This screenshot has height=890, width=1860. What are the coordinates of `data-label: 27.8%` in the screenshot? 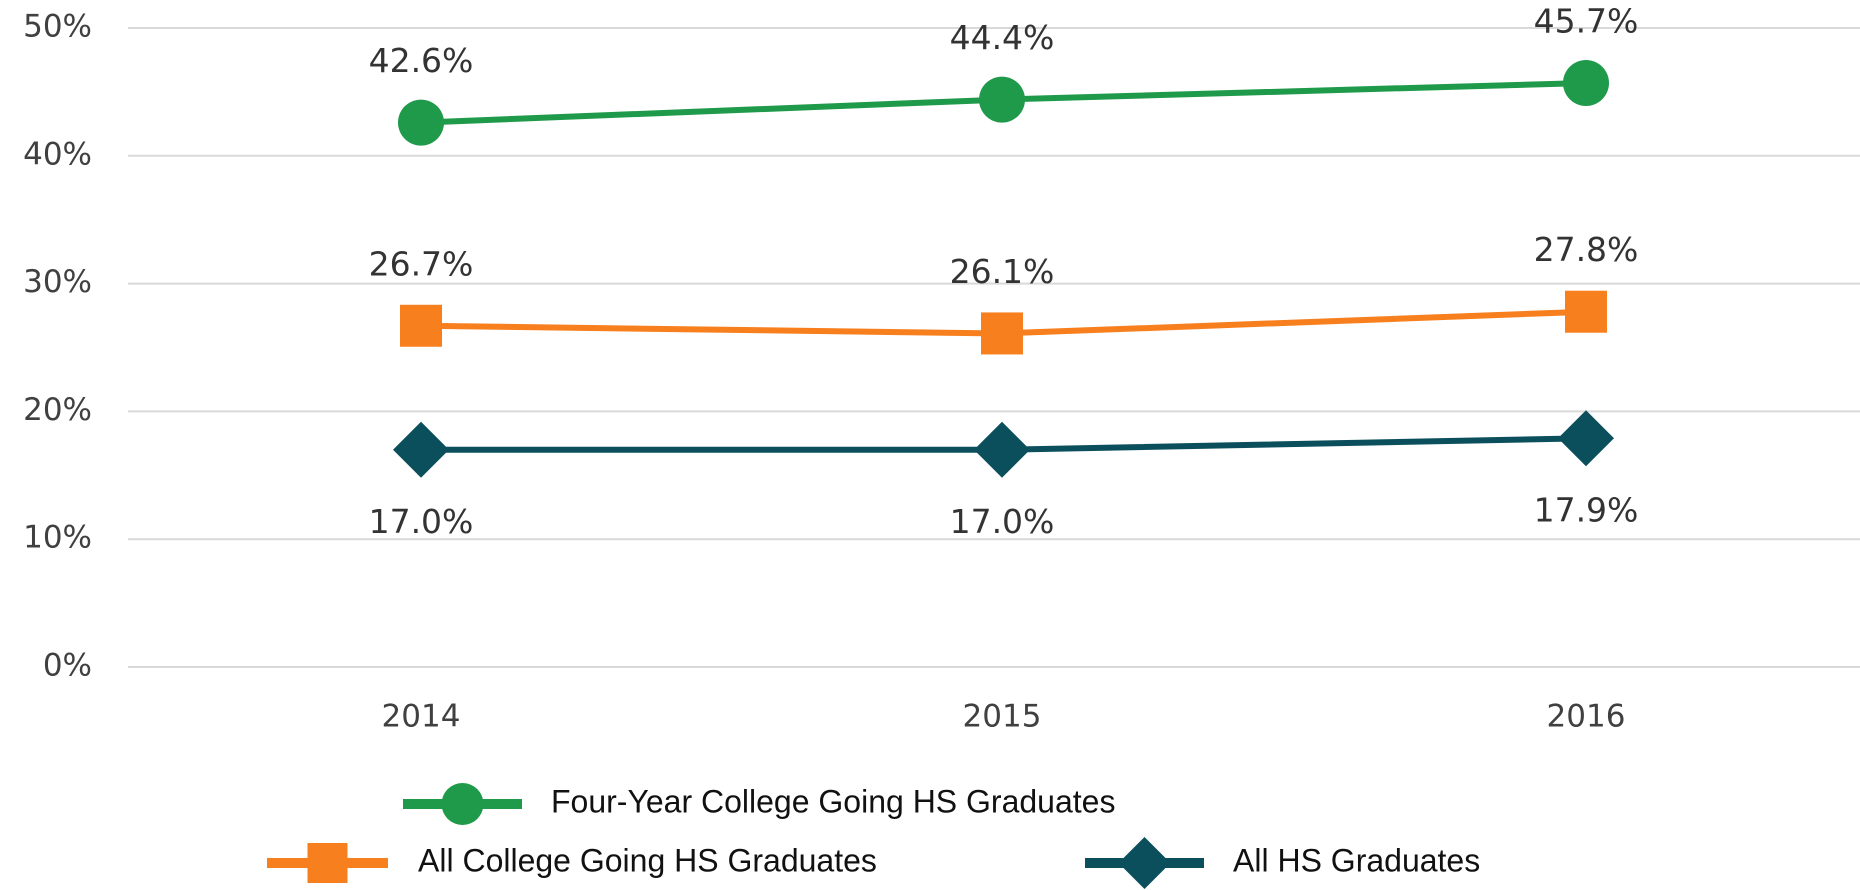 It's located at (1586, 249).